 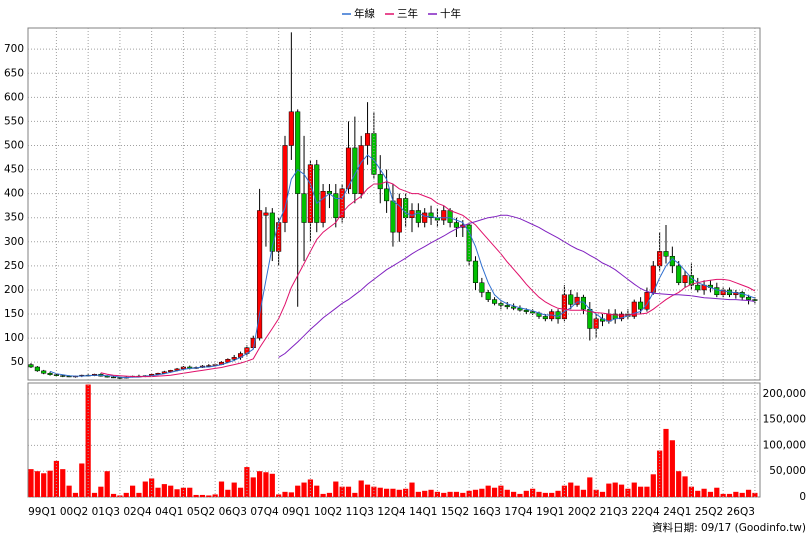 What do you see at coordinates (14, 170) in the screenshot?
I see `y-tick-label: 450` at bounding box center [14, 170].